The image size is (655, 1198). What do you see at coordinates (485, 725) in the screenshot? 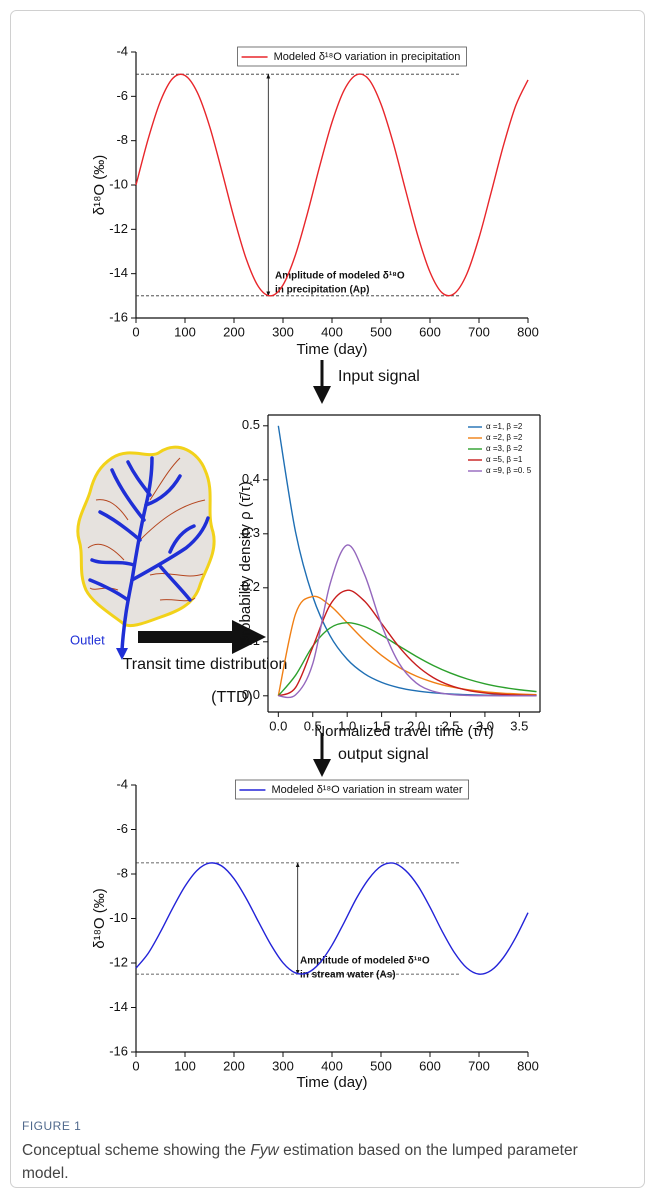
I see `x-tick-label: 3.0` at bounding box center [485, 725].